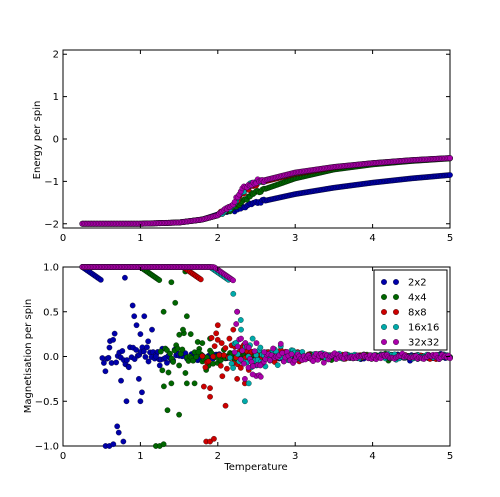 This screenshot has width=500, height=497. What do you see at coordinates (417, 313) in the screenshot?
I see `legend-label: 8x8` at bounding box center [417, 313].